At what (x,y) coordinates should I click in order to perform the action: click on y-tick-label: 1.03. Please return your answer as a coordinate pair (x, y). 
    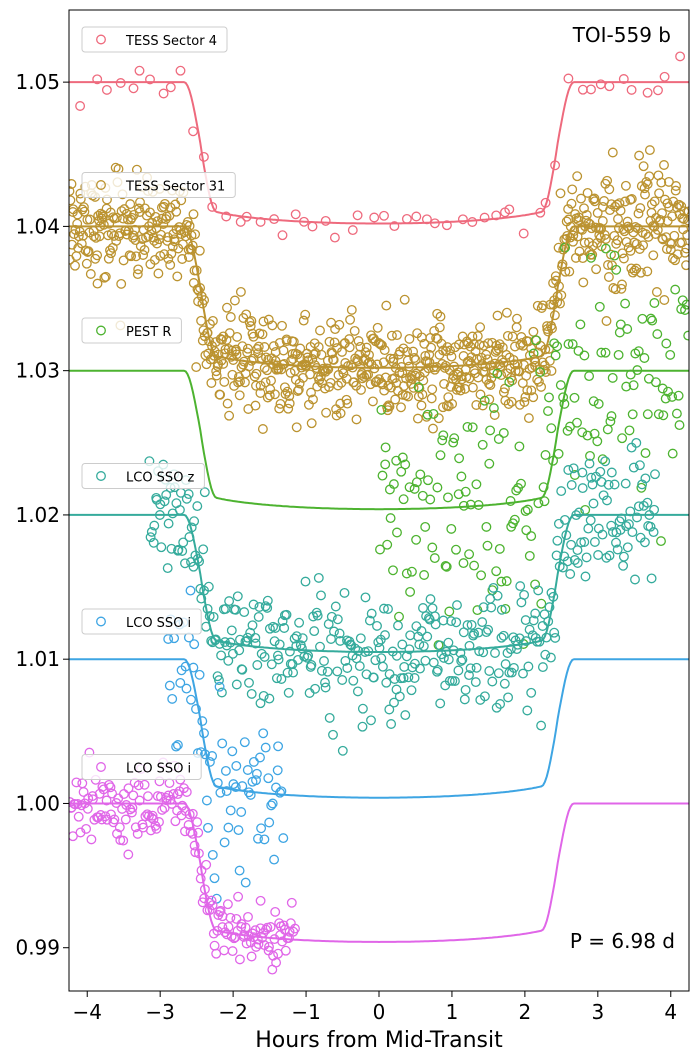
    Looking at the image, I should click on (37, 371).